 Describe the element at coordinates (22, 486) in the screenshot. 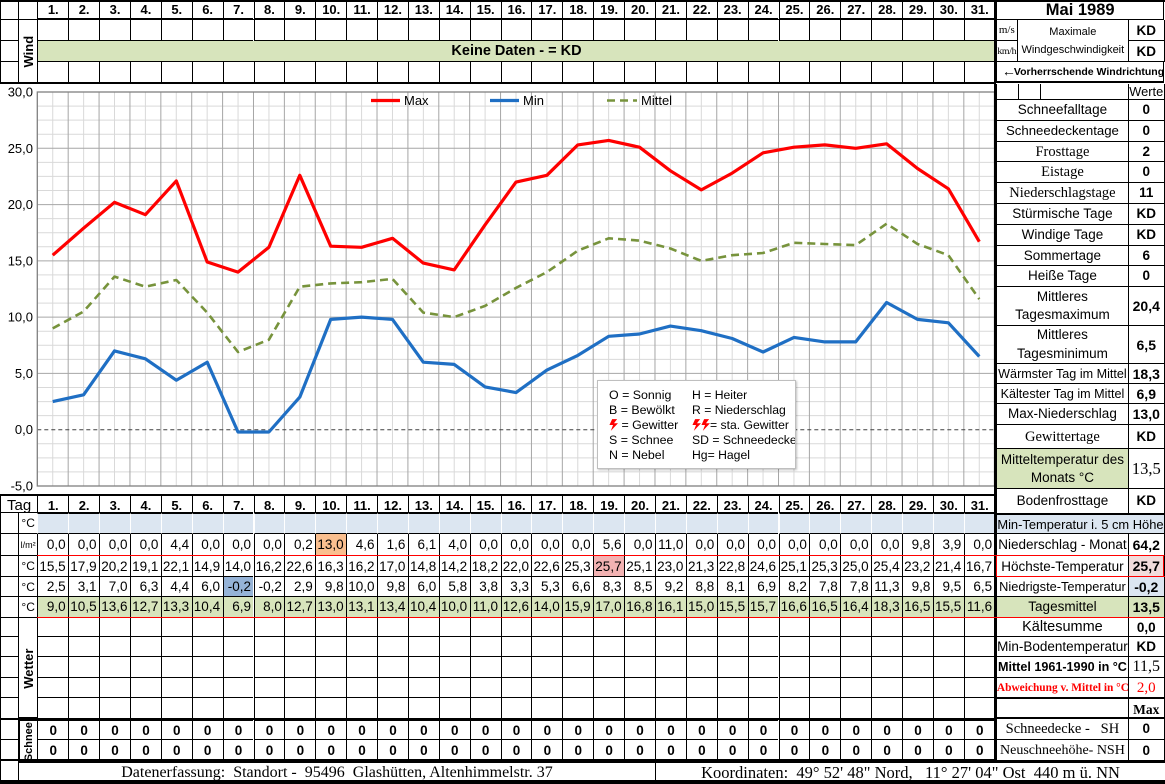

I see `svg-text: -5,0` at that location.